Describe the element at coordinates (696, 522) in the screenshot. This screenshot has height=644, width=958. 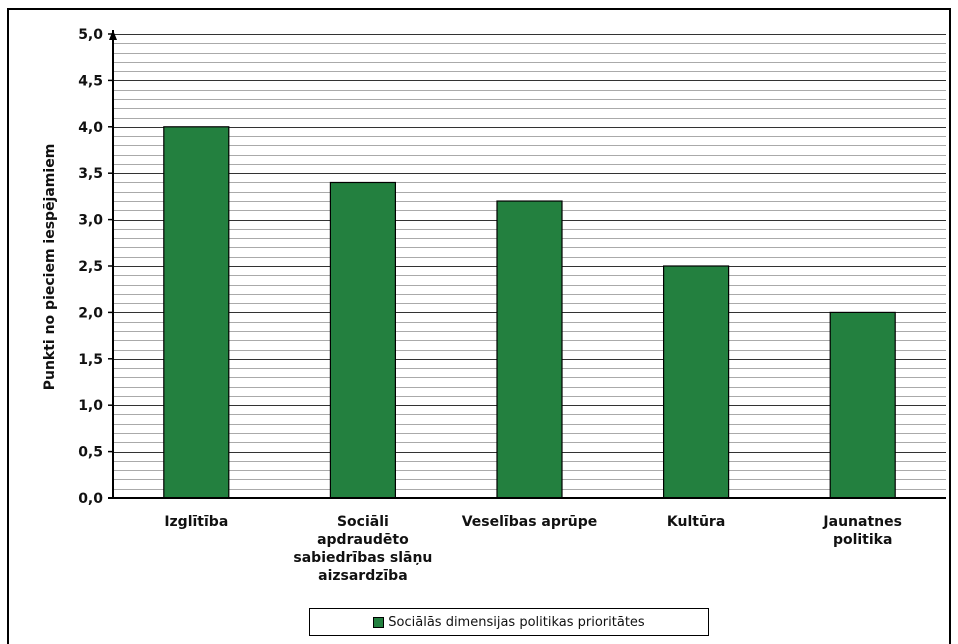
I see `x-tick-label: Kultūra` at that location.